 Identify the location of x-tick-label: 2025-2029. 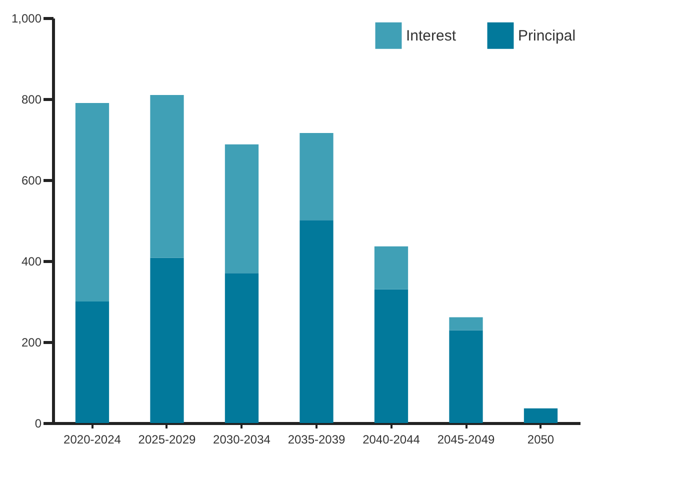
(167, 439).